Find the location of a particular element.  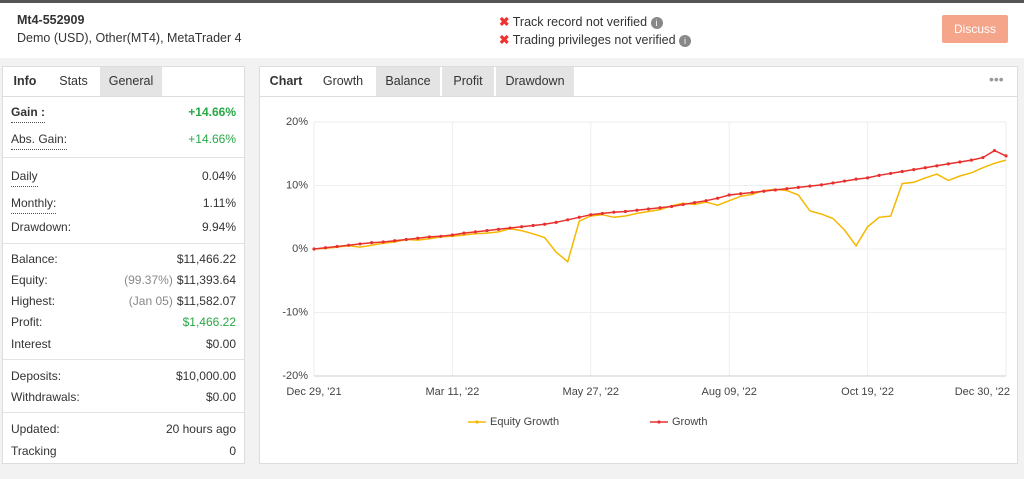

stat-value: 0.04% is located at coordinates (218, 176).